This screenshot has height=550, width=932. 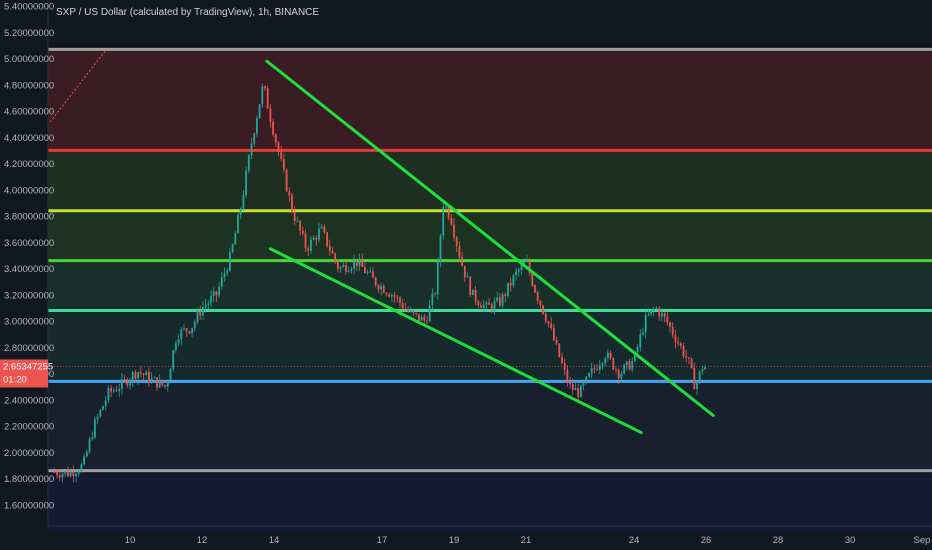 I want to click on dotted-projection-line, so click(x=78, y=86).